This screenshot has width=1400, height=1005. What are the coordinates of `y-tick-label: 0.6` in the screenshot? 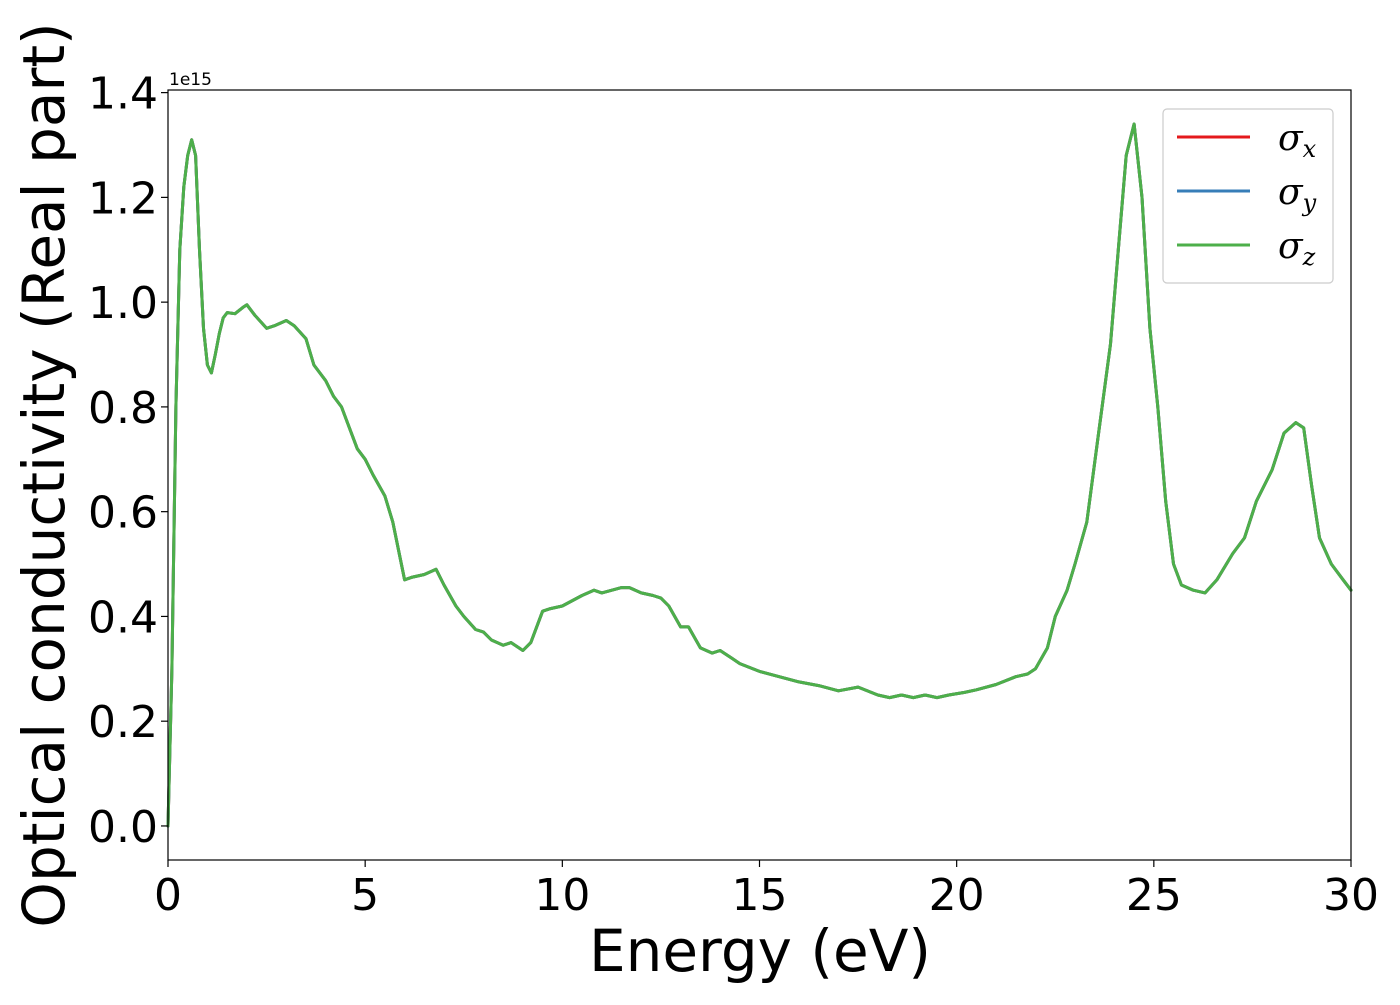 It's located at (123, 513).